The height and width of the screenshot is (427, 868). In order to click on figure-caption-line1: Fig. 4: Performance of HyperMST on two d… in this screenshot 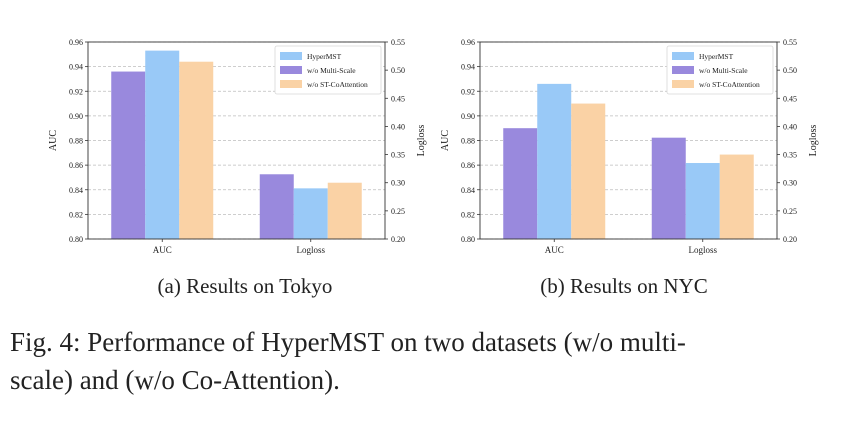, I will do `click(348, 342)`.